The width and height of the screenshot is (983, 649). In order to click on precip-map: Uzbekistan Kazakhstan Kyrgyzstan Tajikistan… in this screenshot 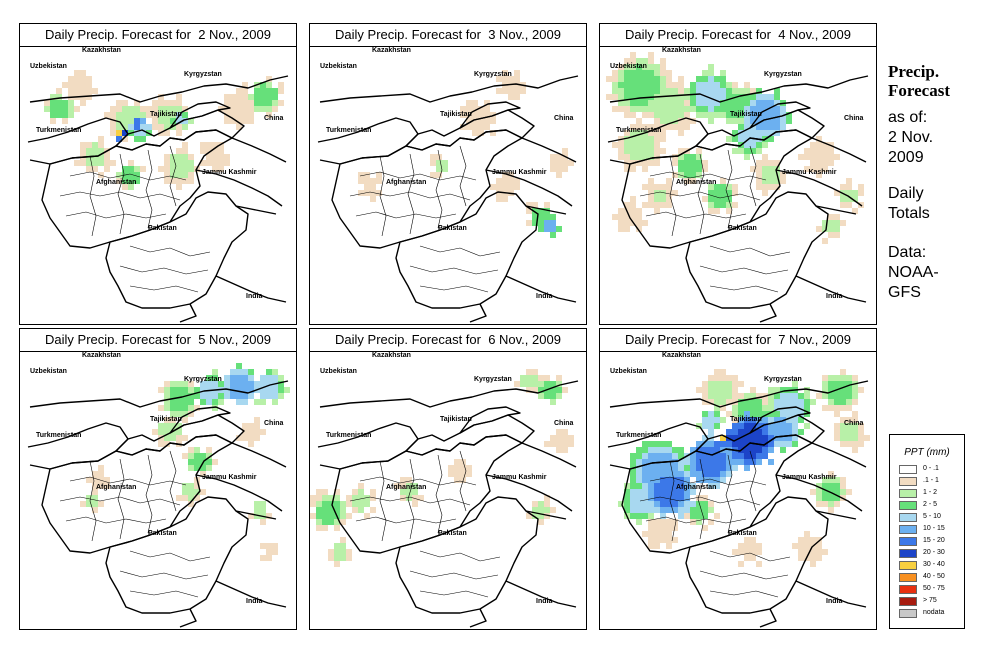, I will do `click(738, 490)`.